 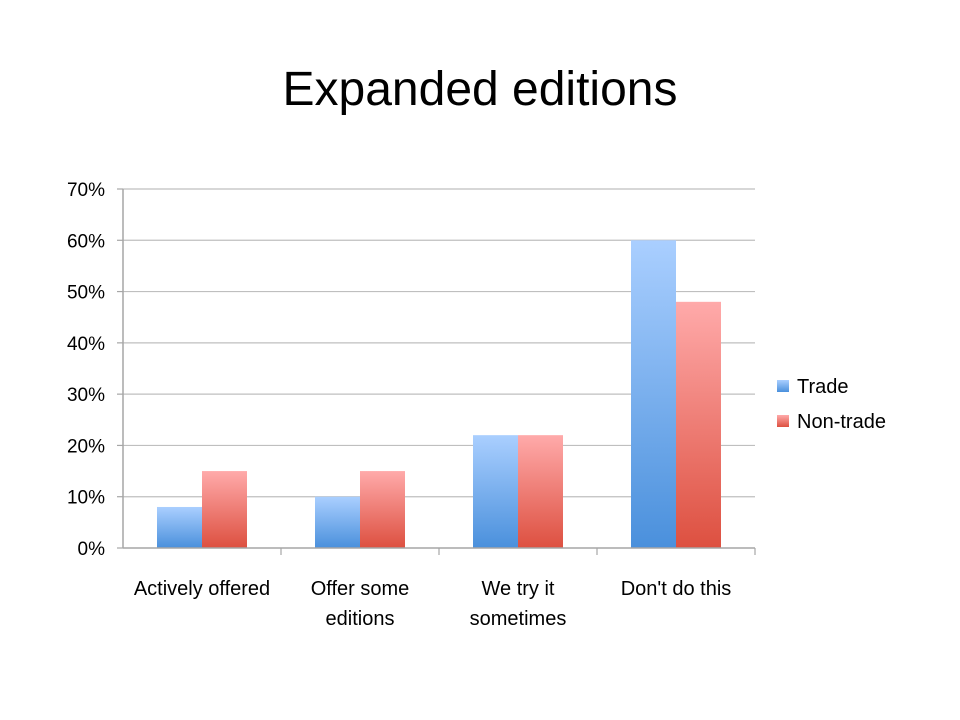 I want to click on y-tick-label: 60%, so click(x=86, y=241).